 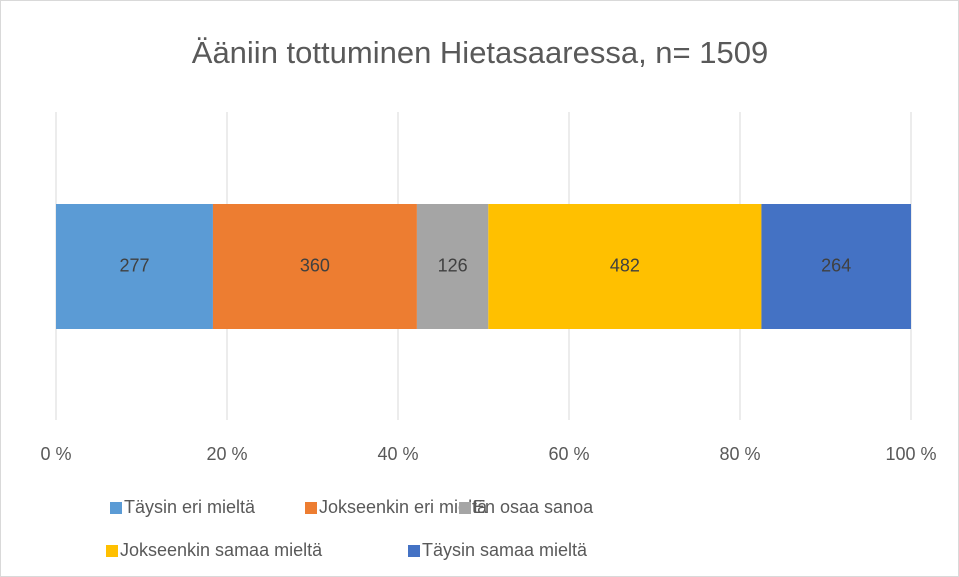 I want to click on x-tick-label: 60 %, so click(x=568, y=454).